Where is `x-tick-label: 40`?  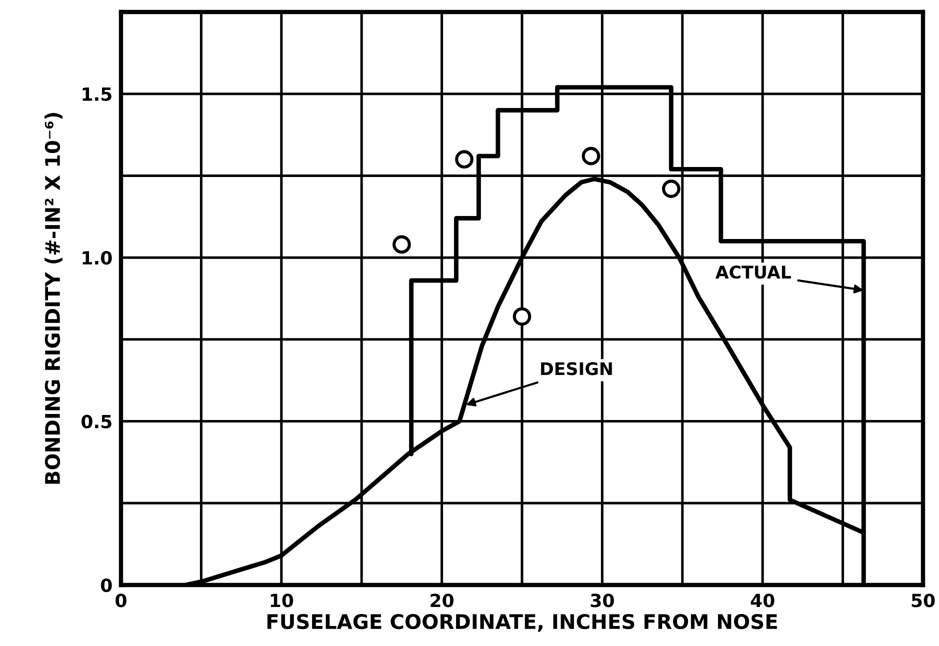 x-tick-label: 40 is located at coordinates (762, 601).